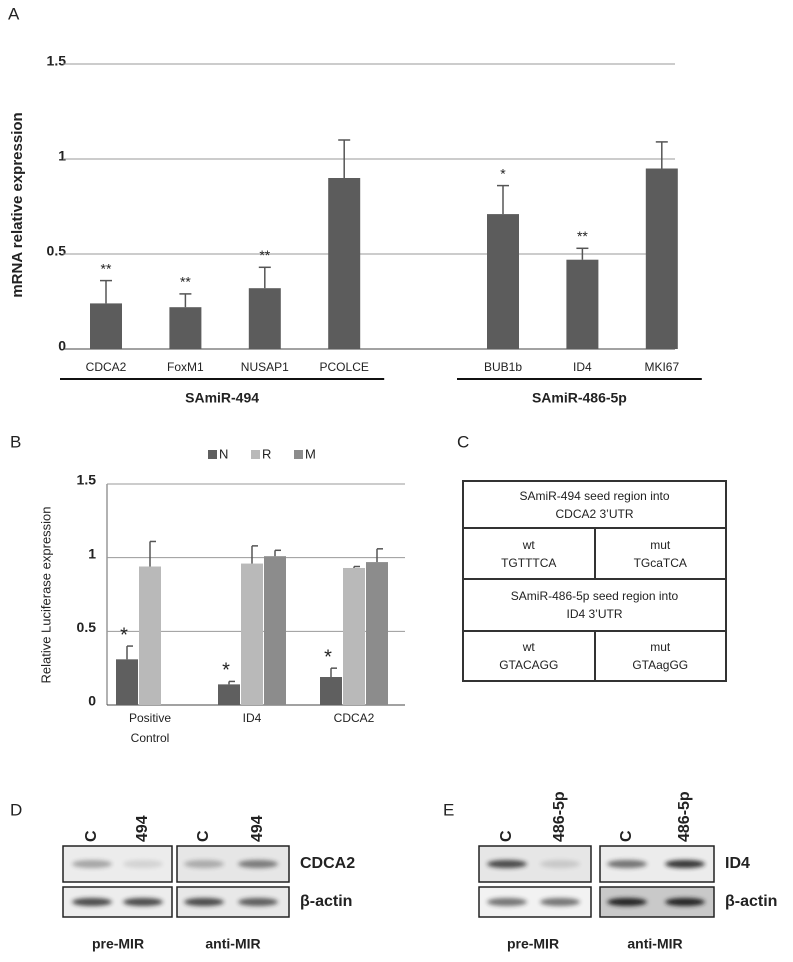  Describe the element at coordinates (529, 656) in the screenshot. I see `cell: wt GTACAGG` at that location.